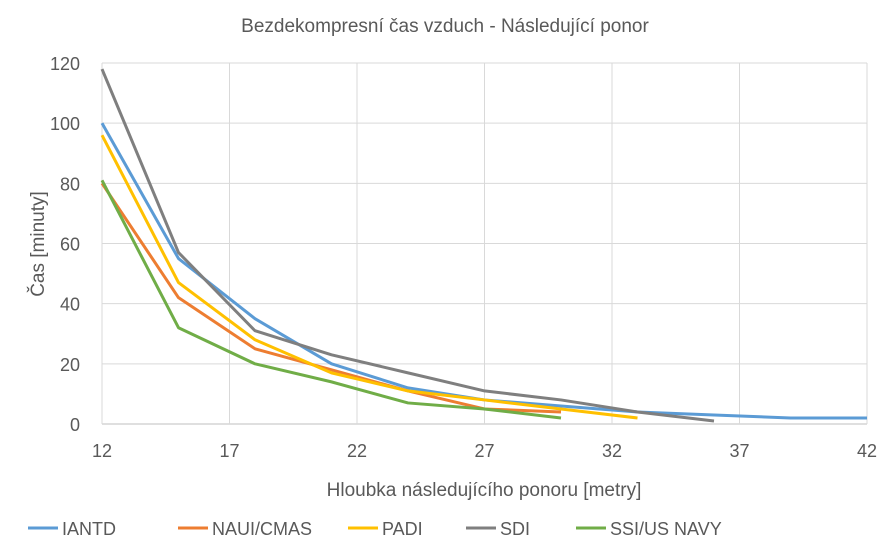 The height and width of the screenshot is (553, 890). I want to click on x-tick-label: 22, so click(357, 451).